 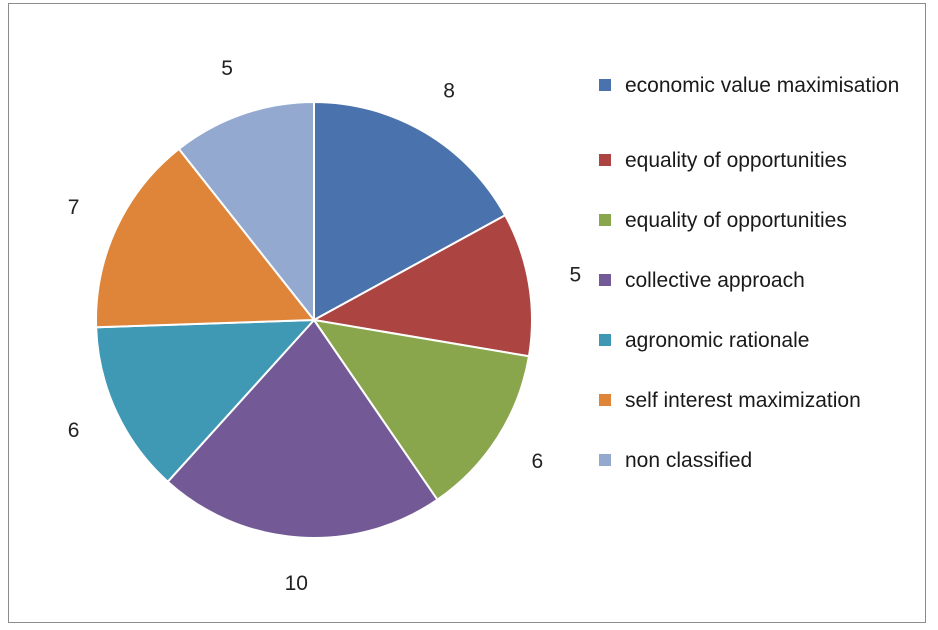 What do you see at coordinates (717, 340) in the screenshot?
I see `legend-label: agronomic rationale` at bounding box center [717, 340].